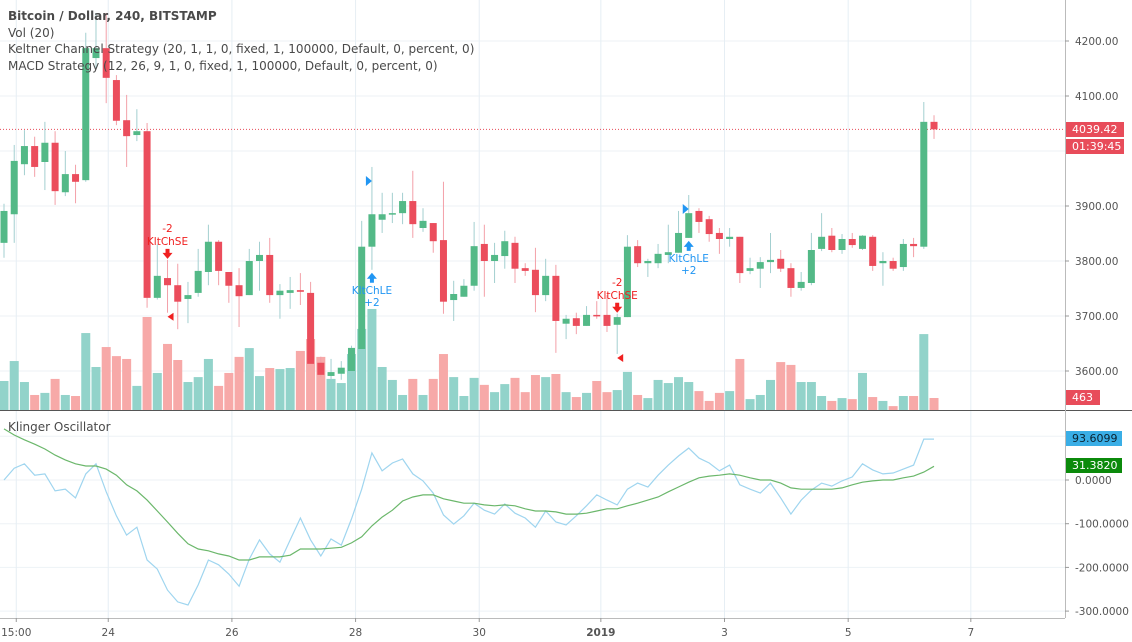 This screenshot has width=1132, height=642. I want to click on arrow-up-icon, so click(688, 245).